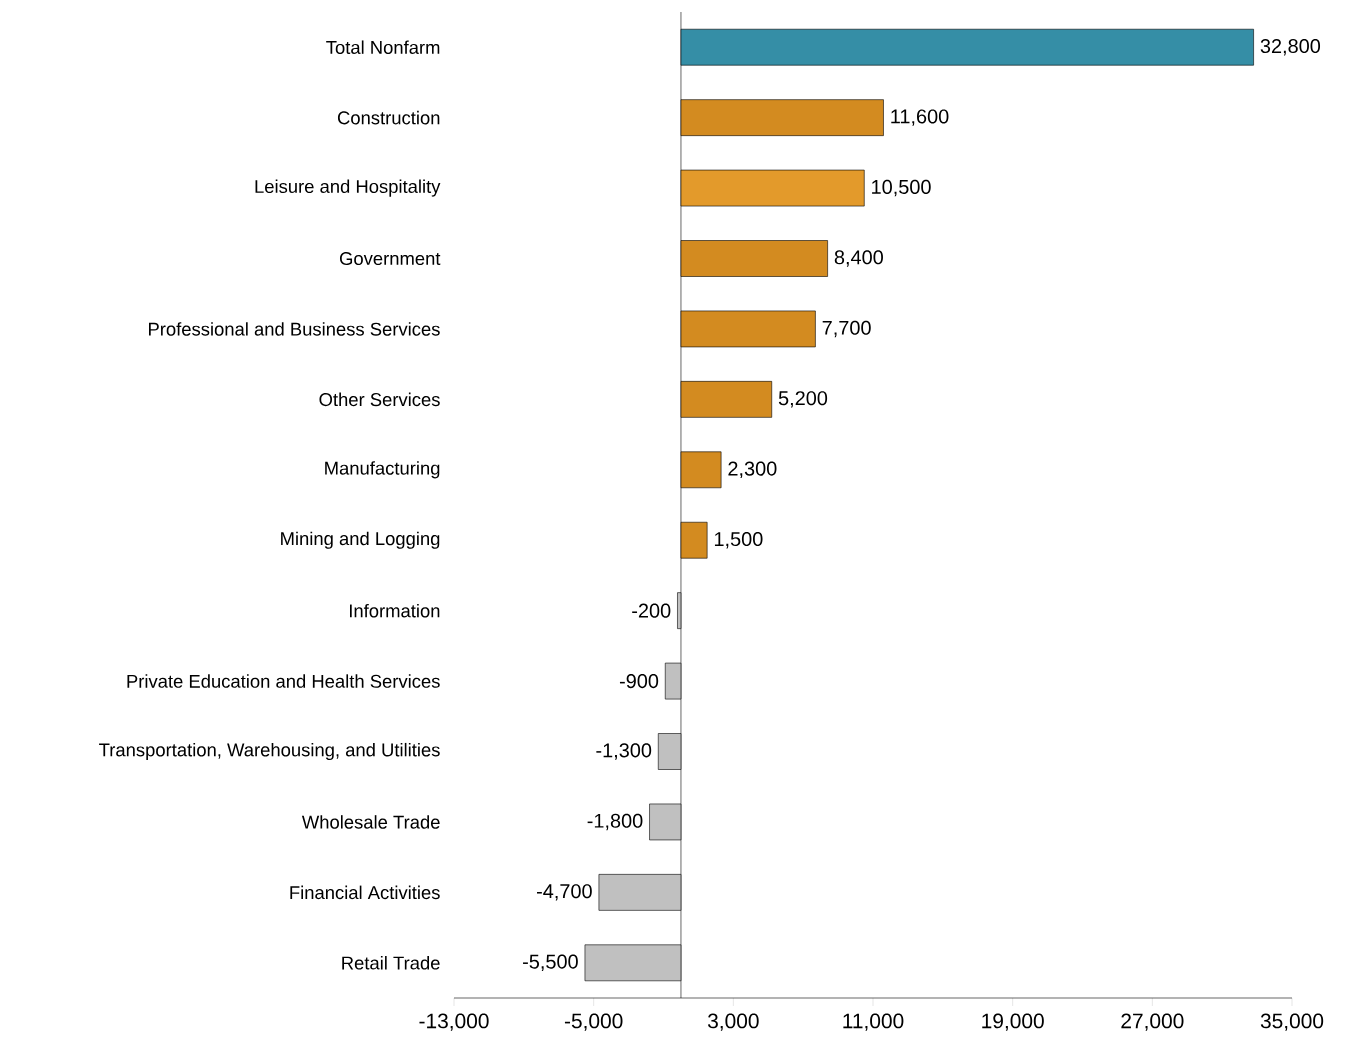 This screenshot has width=1354, height=1043. What do you see at coordinates (269, 751) in the screenshot?
I see `y-tick-label: Transportation, Warehousing, and Utilities` at bounding box center [269, 751].